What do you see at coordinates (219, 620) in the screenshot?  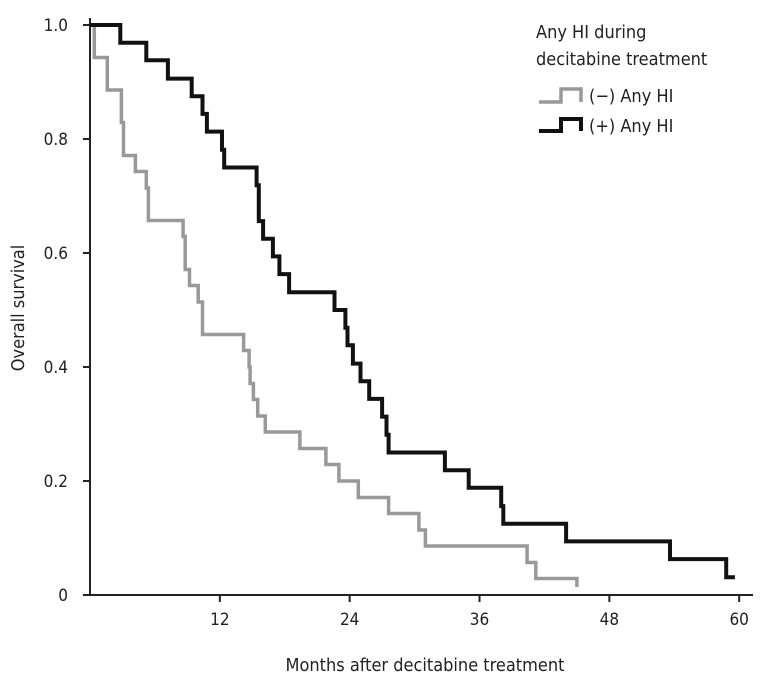 I see `x-tick-label: 12` at bounding box center [219, 620].